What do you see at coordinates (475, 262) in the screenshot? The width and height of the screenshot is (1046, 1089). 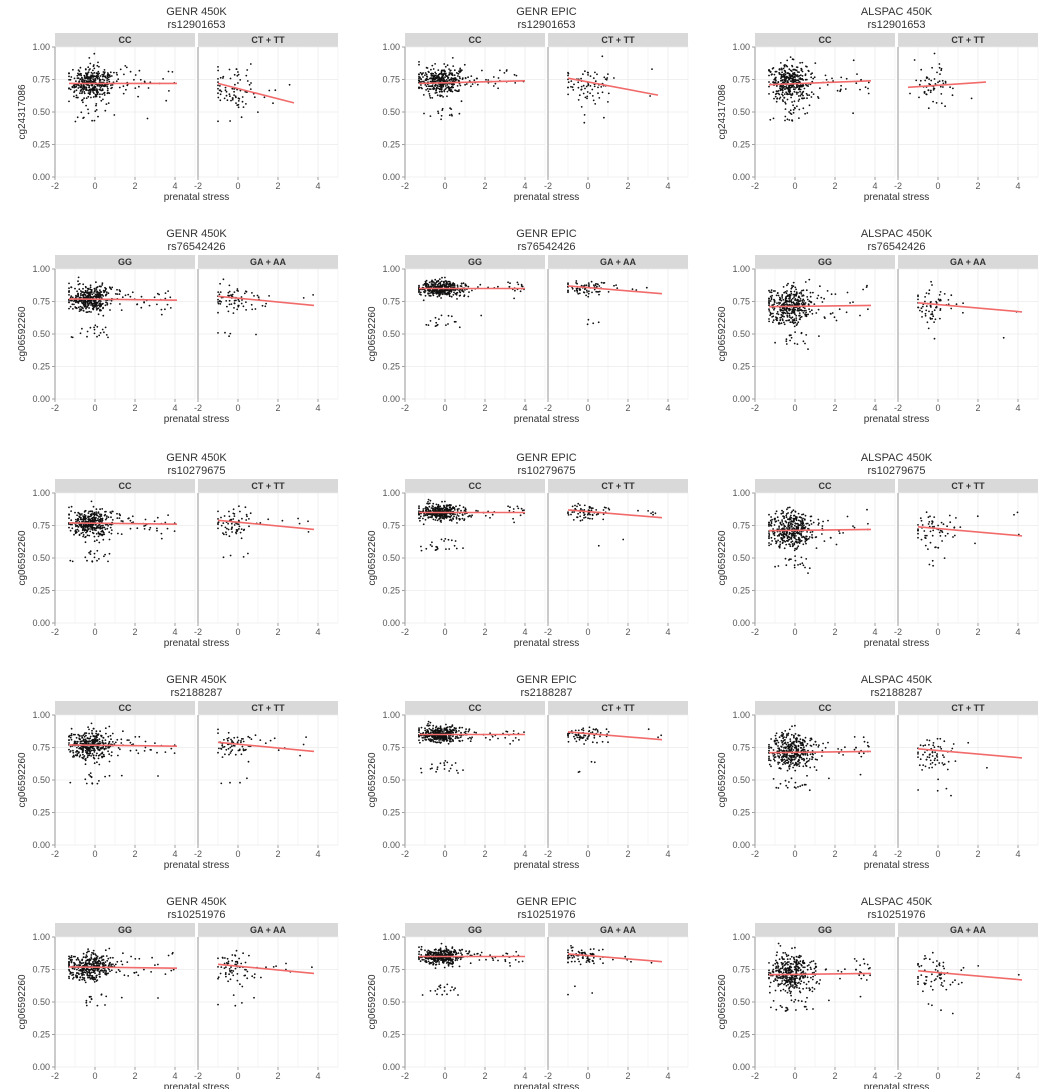 I see `facet-strip-label: GG` at bounding box center [475, 262].